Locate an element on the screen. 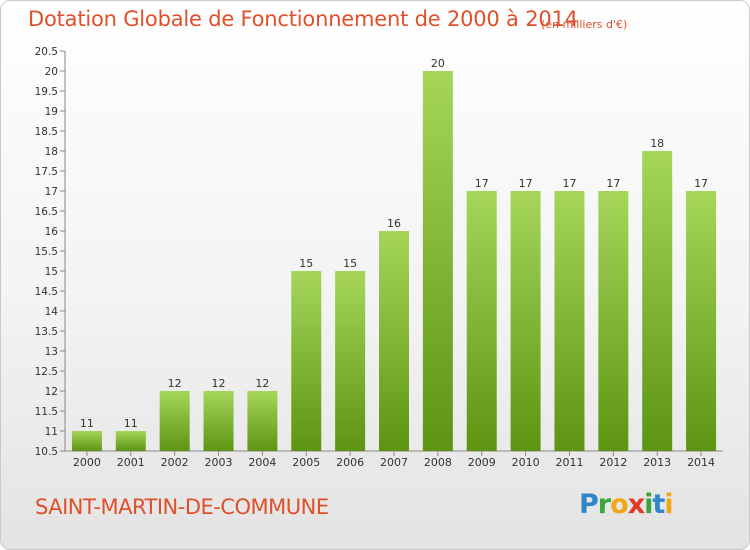 The height and width of the screenshot is (550, 750). commune-name: SAINT-MARTIN-DE-COMMUNE is located at coordinates (182, 507).